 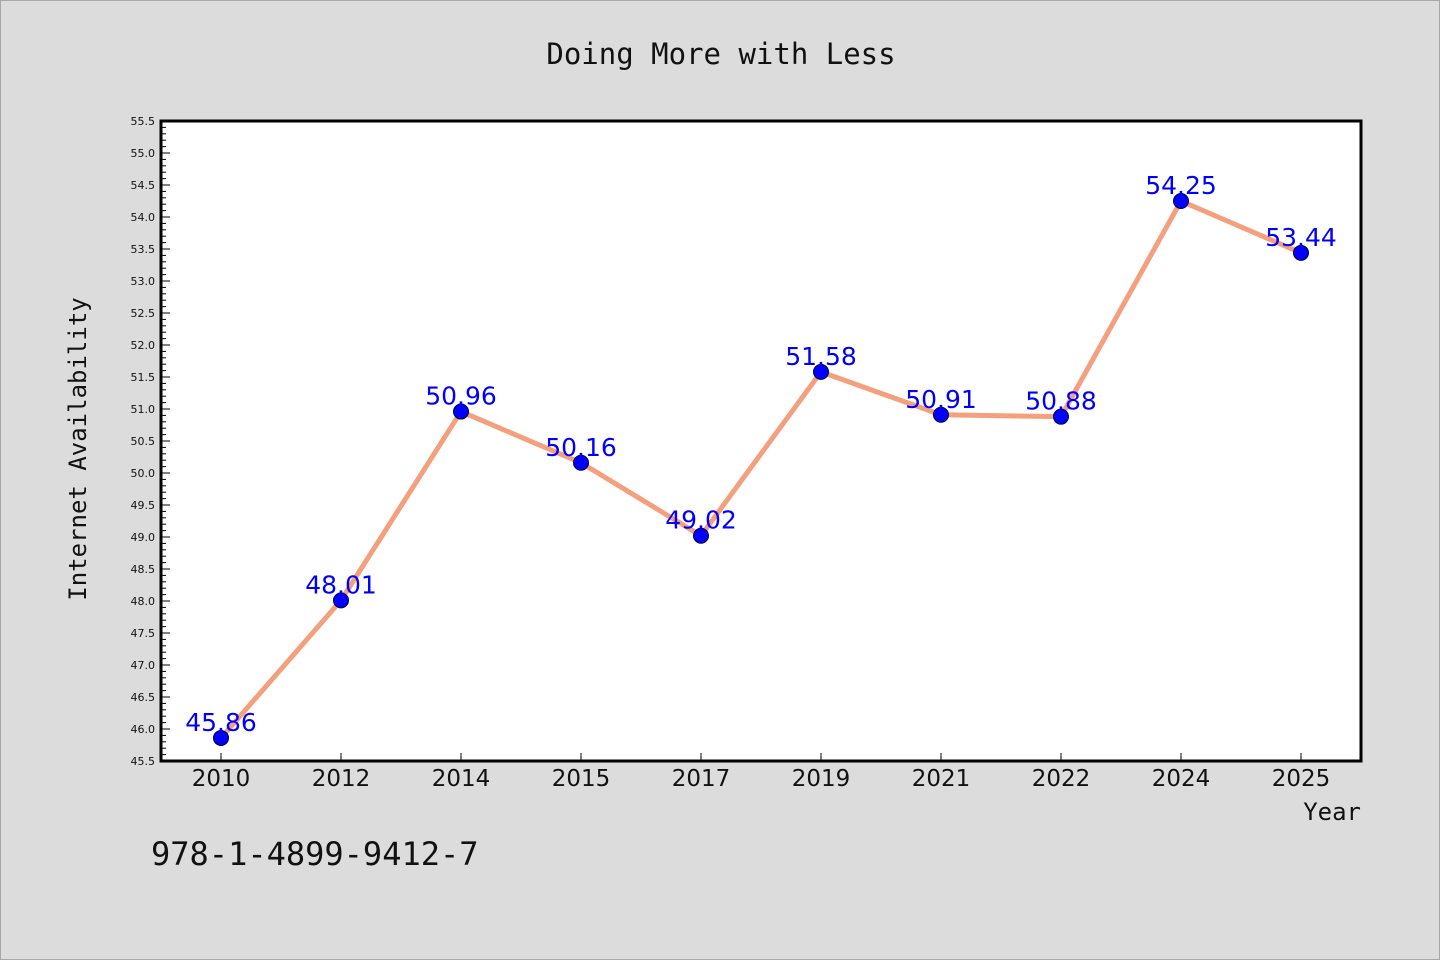 What do you see at coordinates (143, 249) in the screenshot?
I see `y-tick-label: 53.5` at bounding box center [143, 249].